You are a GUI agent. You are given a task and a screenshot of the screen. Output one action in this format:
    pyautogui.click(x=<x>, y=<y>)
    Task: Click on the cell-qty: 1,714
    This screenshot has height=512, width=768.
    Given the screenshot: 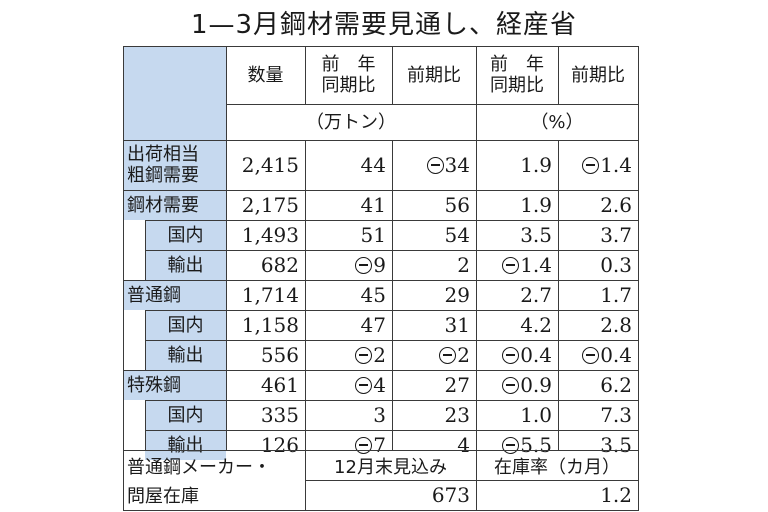 What is the action you would take?
    pyautogui.click(x=270, y=295)
    